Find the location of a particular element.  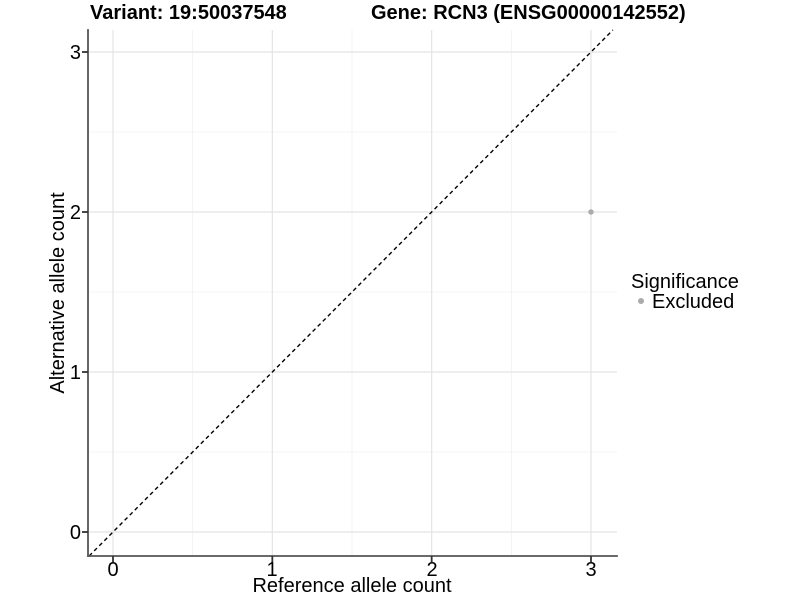

legend-title: Significance is located at coordinates (685, 282).